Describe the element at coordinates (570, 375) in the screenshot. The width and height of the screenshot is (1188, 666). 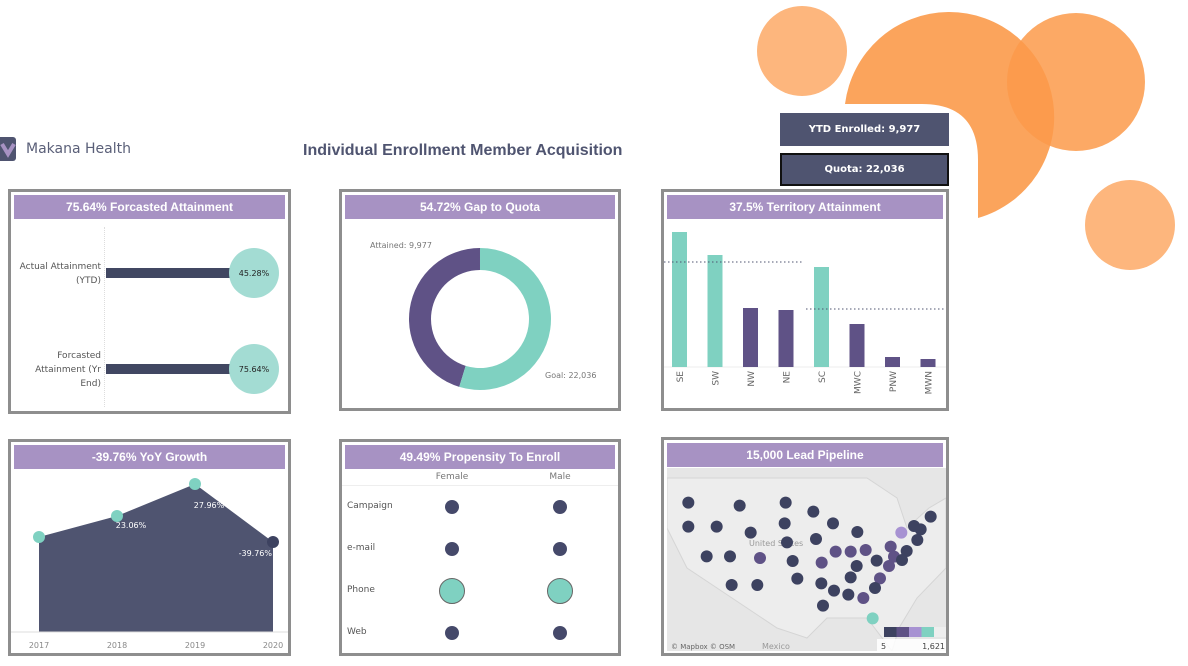
I see `goal-label: Goal: 22,036` at that location.